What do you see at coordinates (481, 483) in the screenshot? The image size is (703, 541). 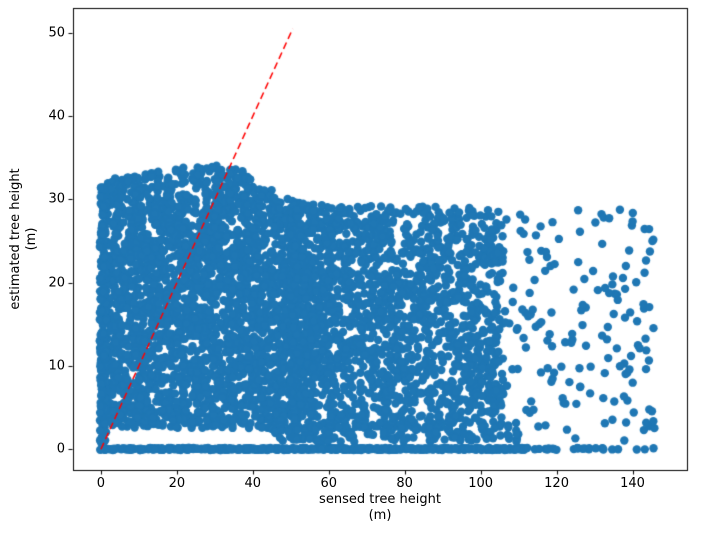 I see `x-tick-label: 100` at bounding box center [481, 483].